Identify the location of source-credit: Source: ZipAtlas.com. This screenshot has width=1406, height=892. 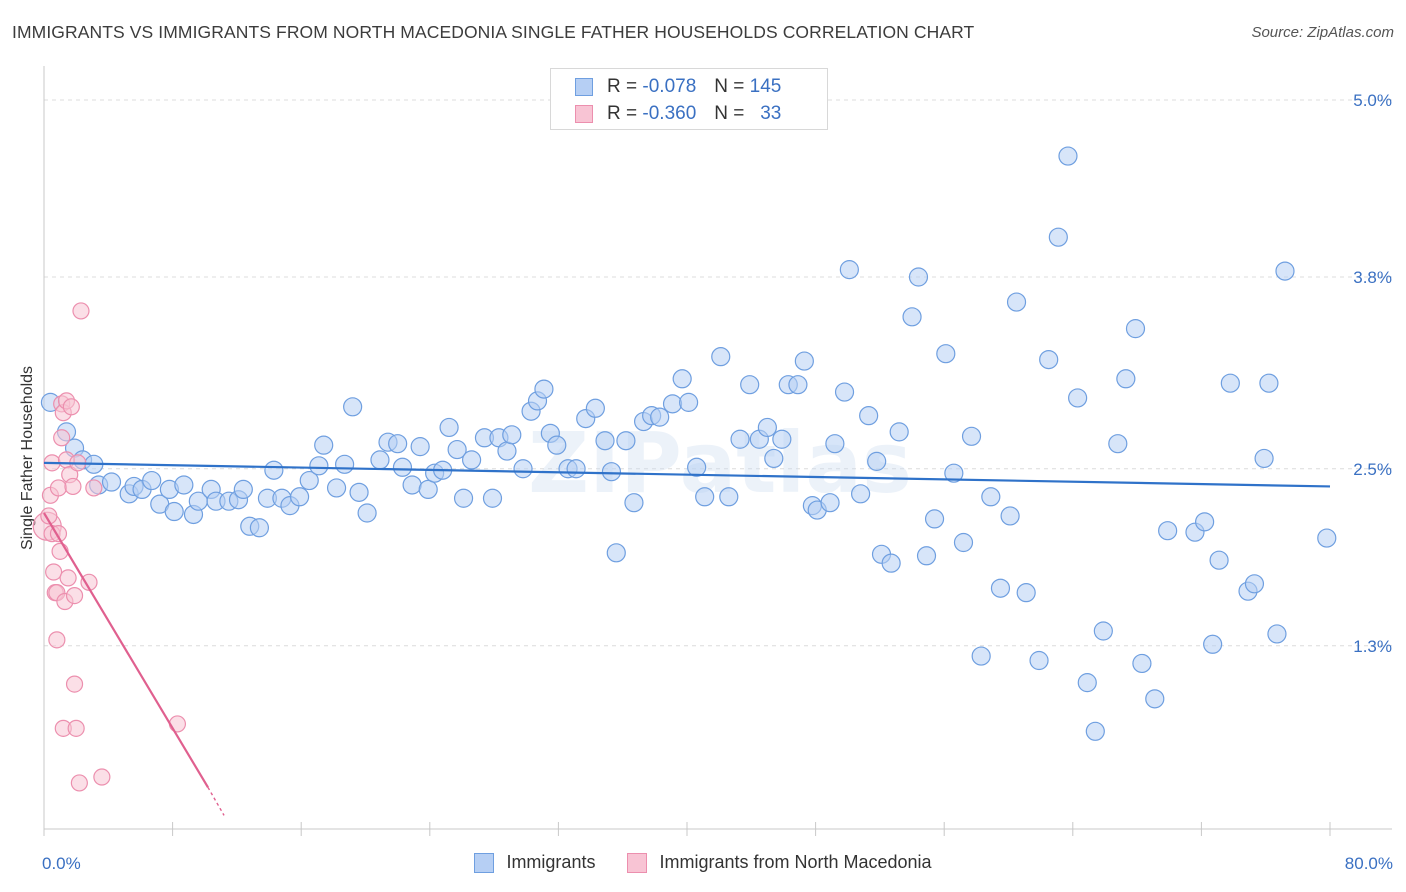
(1322, 32).